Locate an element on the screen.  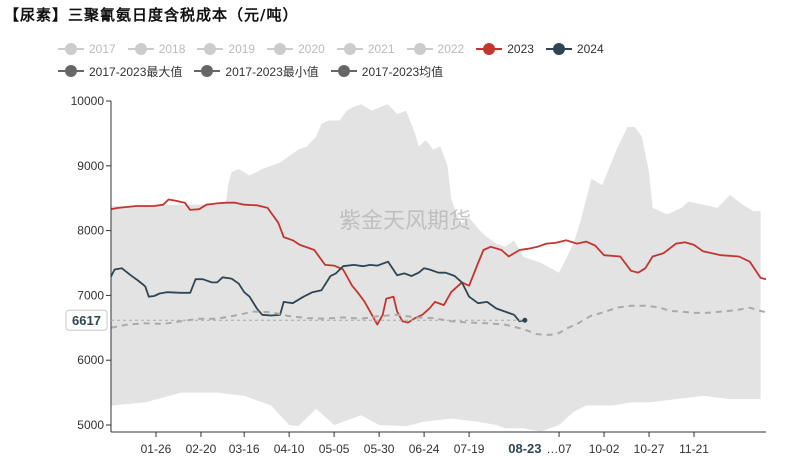
legend-item-4: 2020 is located at coordinates (296, 49).